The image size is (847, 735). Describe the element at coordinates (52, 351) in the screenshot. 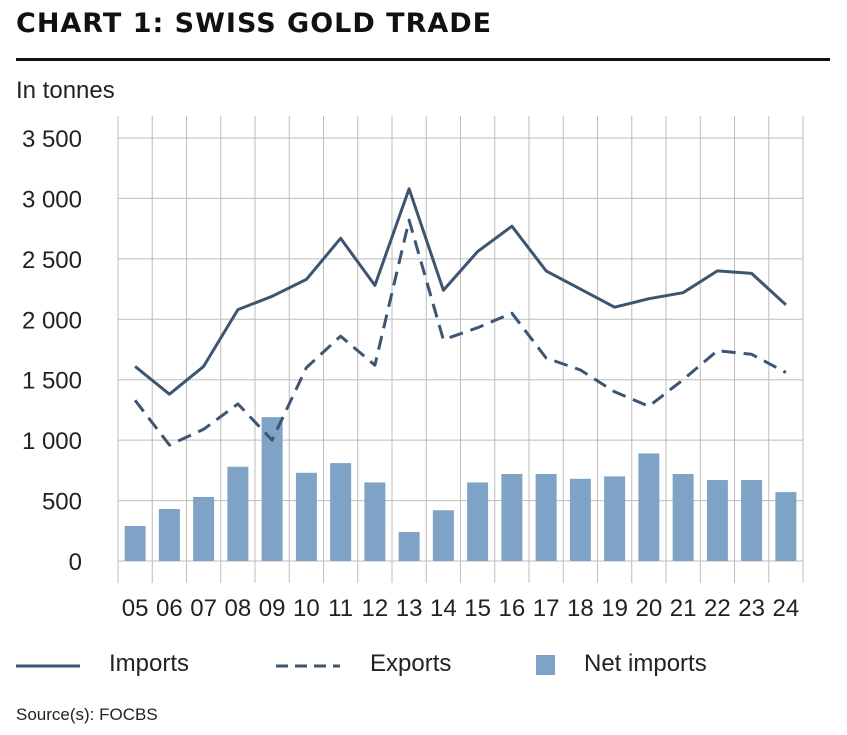

I see `y-tick-labels: 0 500 1 000 1 500 2 000 2 500 3 000 3 500` at that location.